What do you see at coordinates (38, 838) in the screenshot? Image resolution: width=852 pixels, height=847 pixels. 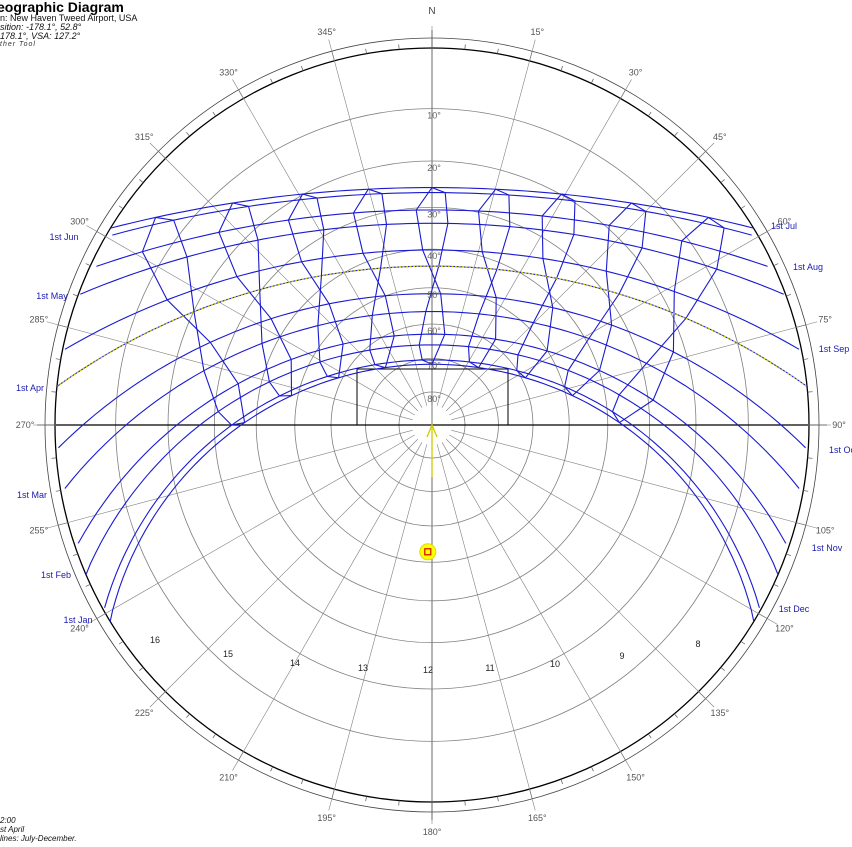 I see `legend-note-text: lines: July-December.` at bounding box center [38, 838].